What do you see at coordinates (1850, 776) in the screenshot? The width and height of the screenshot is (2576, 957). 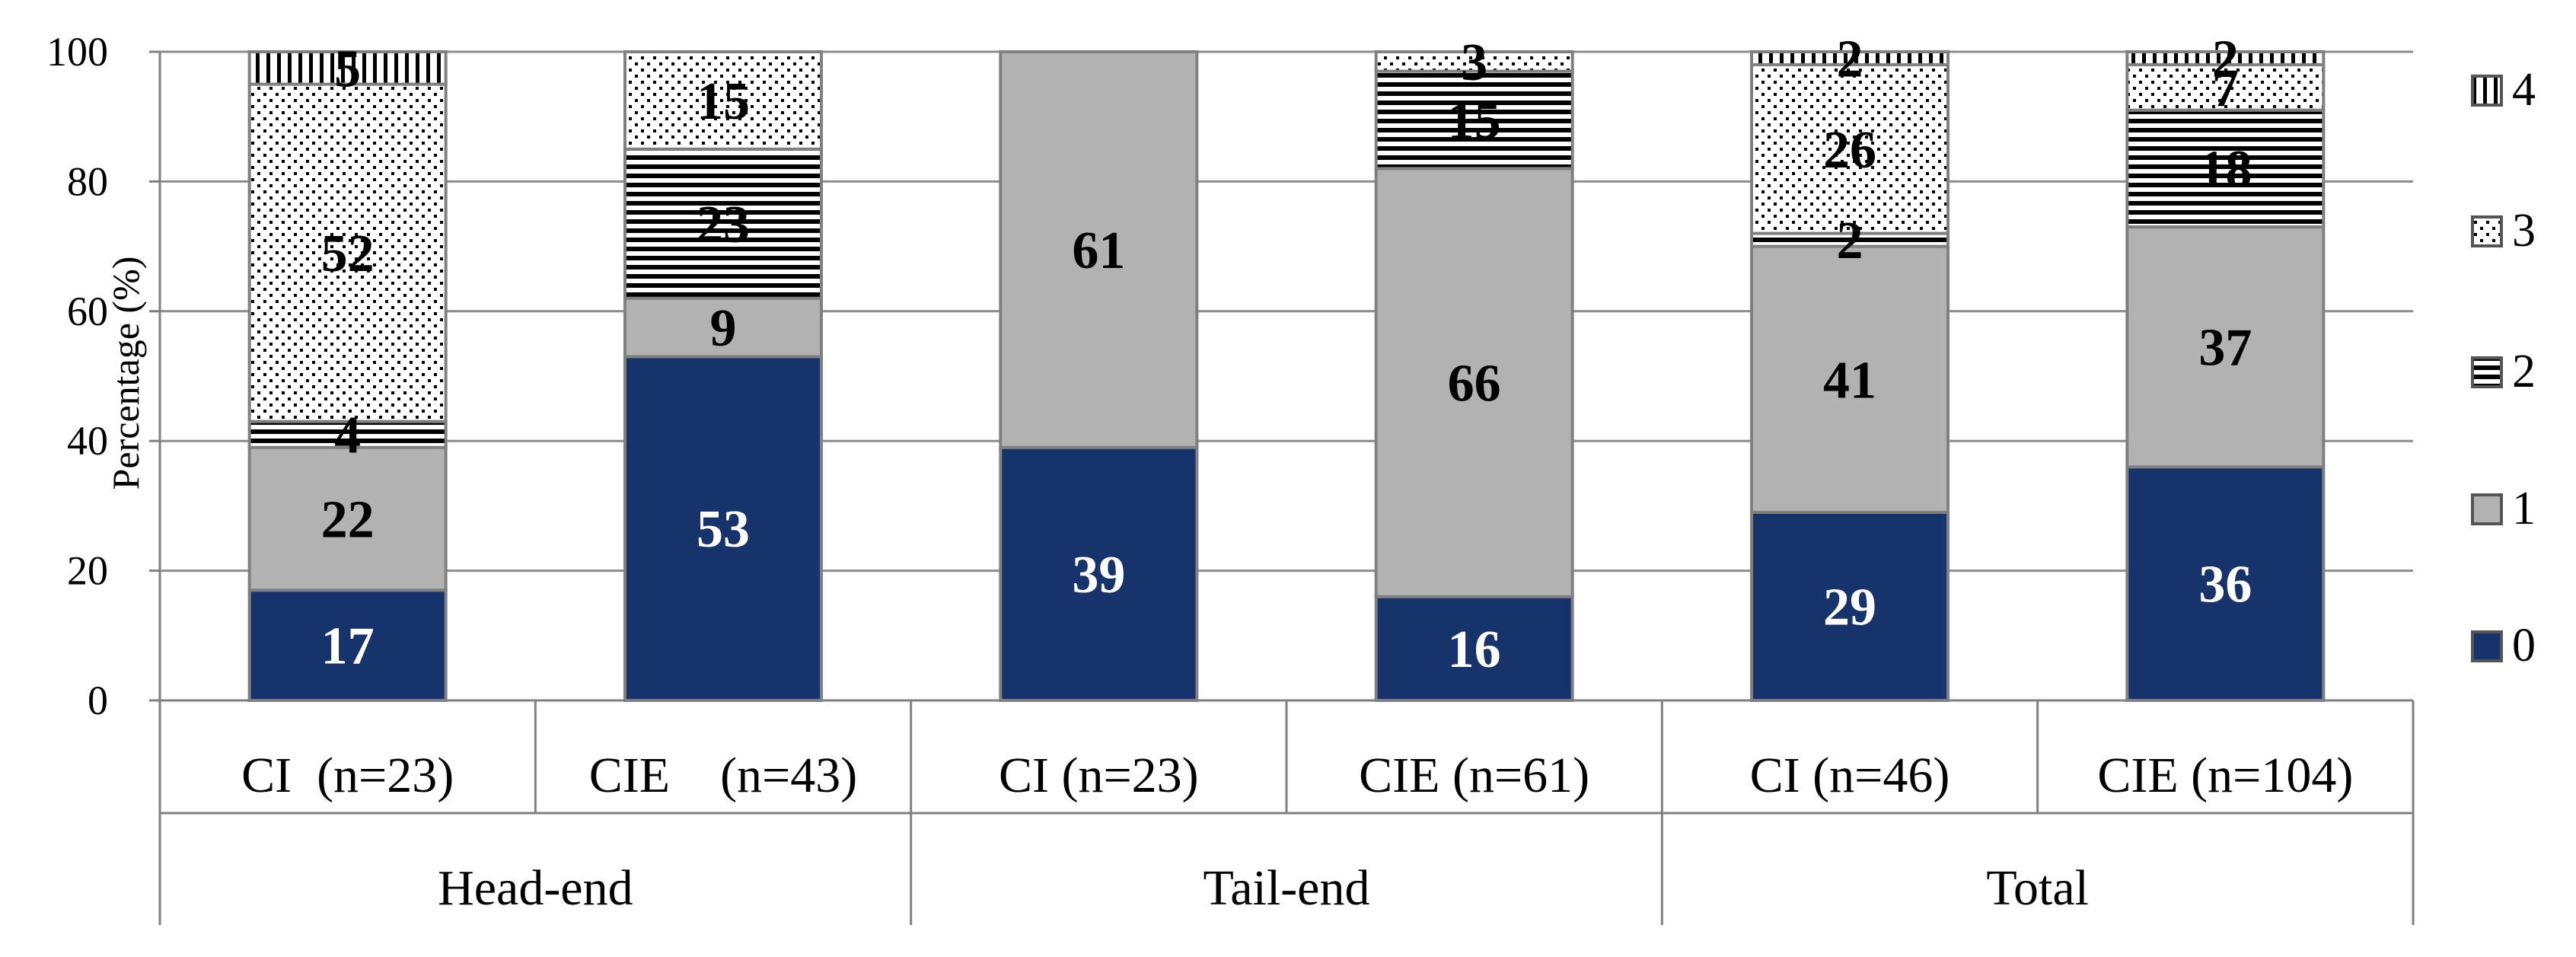 I see `x-category-label: CI (n=46)` at bounding box center [1850, 776].